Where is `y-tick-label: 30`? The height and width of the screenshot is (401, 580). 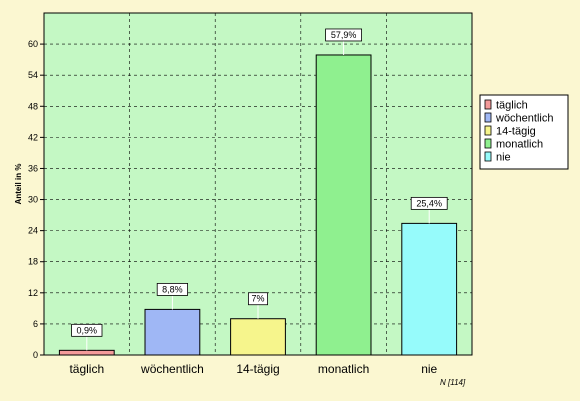
y-tick-label: 30 is located at coordinates (33, 200).